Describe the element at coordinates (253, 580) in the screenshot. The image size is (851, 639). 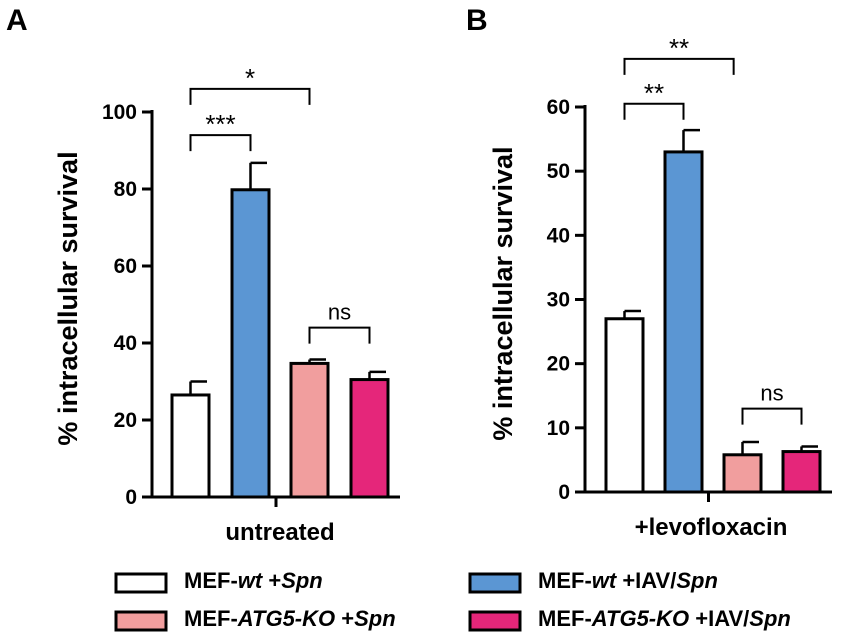
I see `legend-label: MEF-wt +Spn` at that location.